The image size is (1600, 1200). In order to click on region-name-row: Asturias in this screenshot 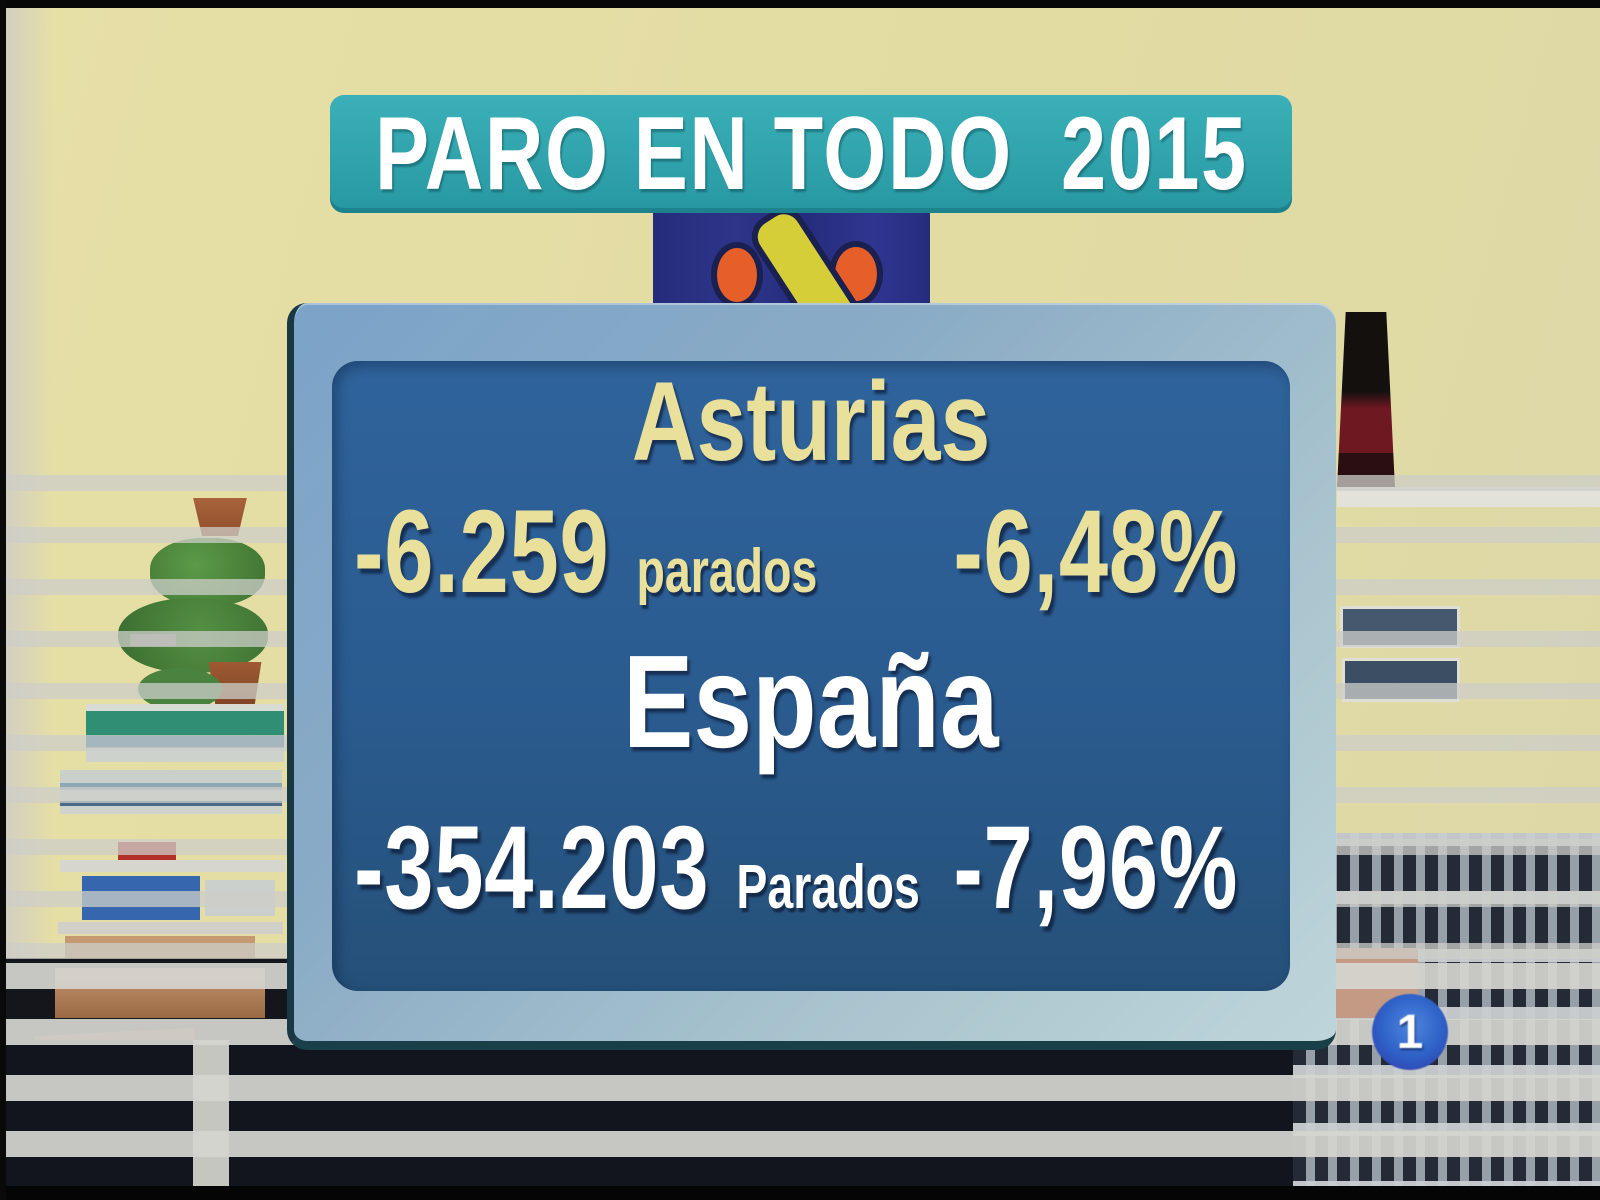, I will do `click(811, 422)`.